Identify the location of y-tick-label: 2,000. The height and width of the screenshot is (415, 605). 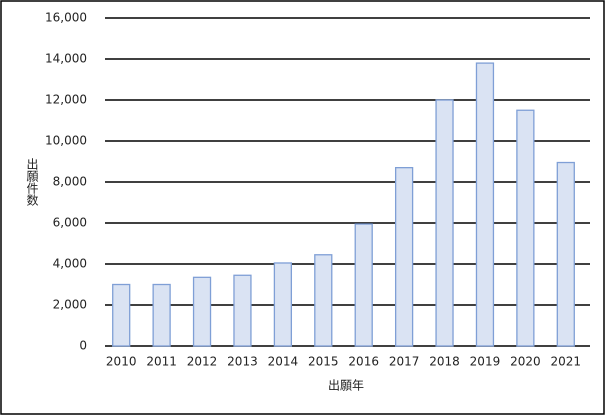
(70, 305).